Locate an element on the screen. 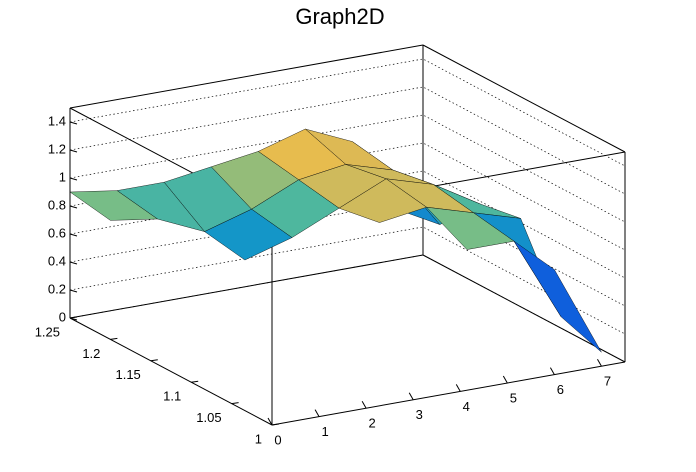  z-tick-label: 1.4 is located at coordinates (57, 120).